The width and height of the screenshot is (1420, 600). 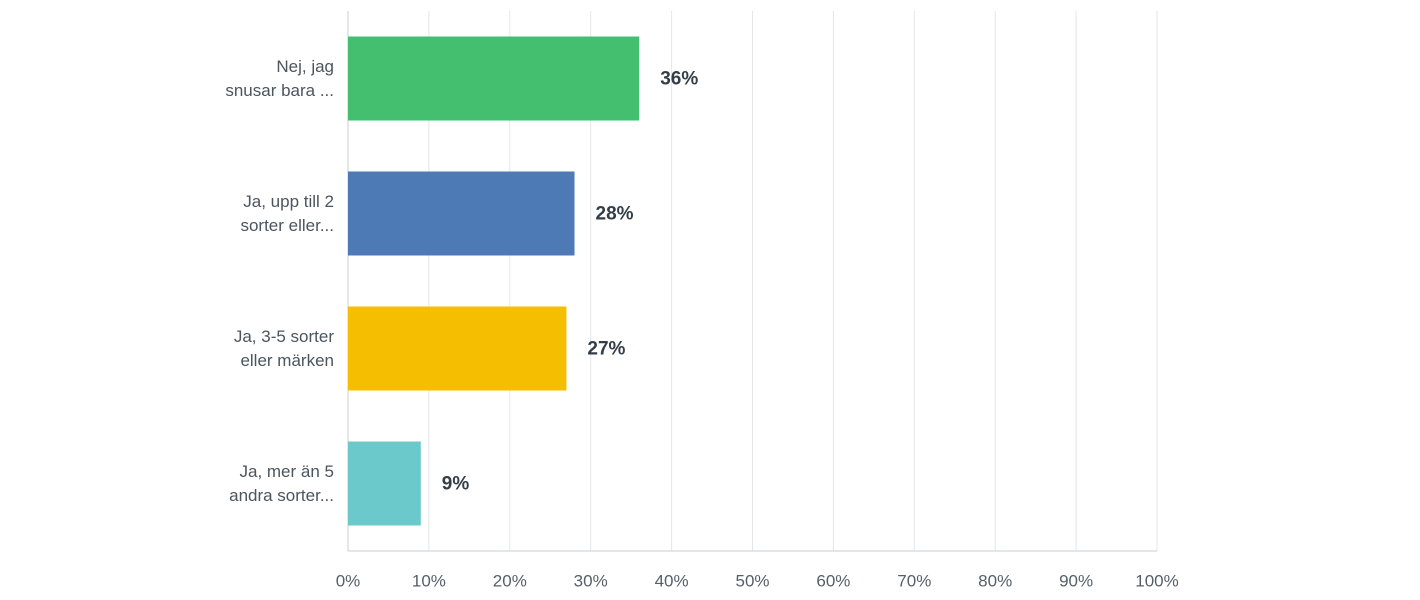 What do you see at coordinates (456, 484) in the screenshot?
I see `value-label: 9%` at bounding box center [456, 484].